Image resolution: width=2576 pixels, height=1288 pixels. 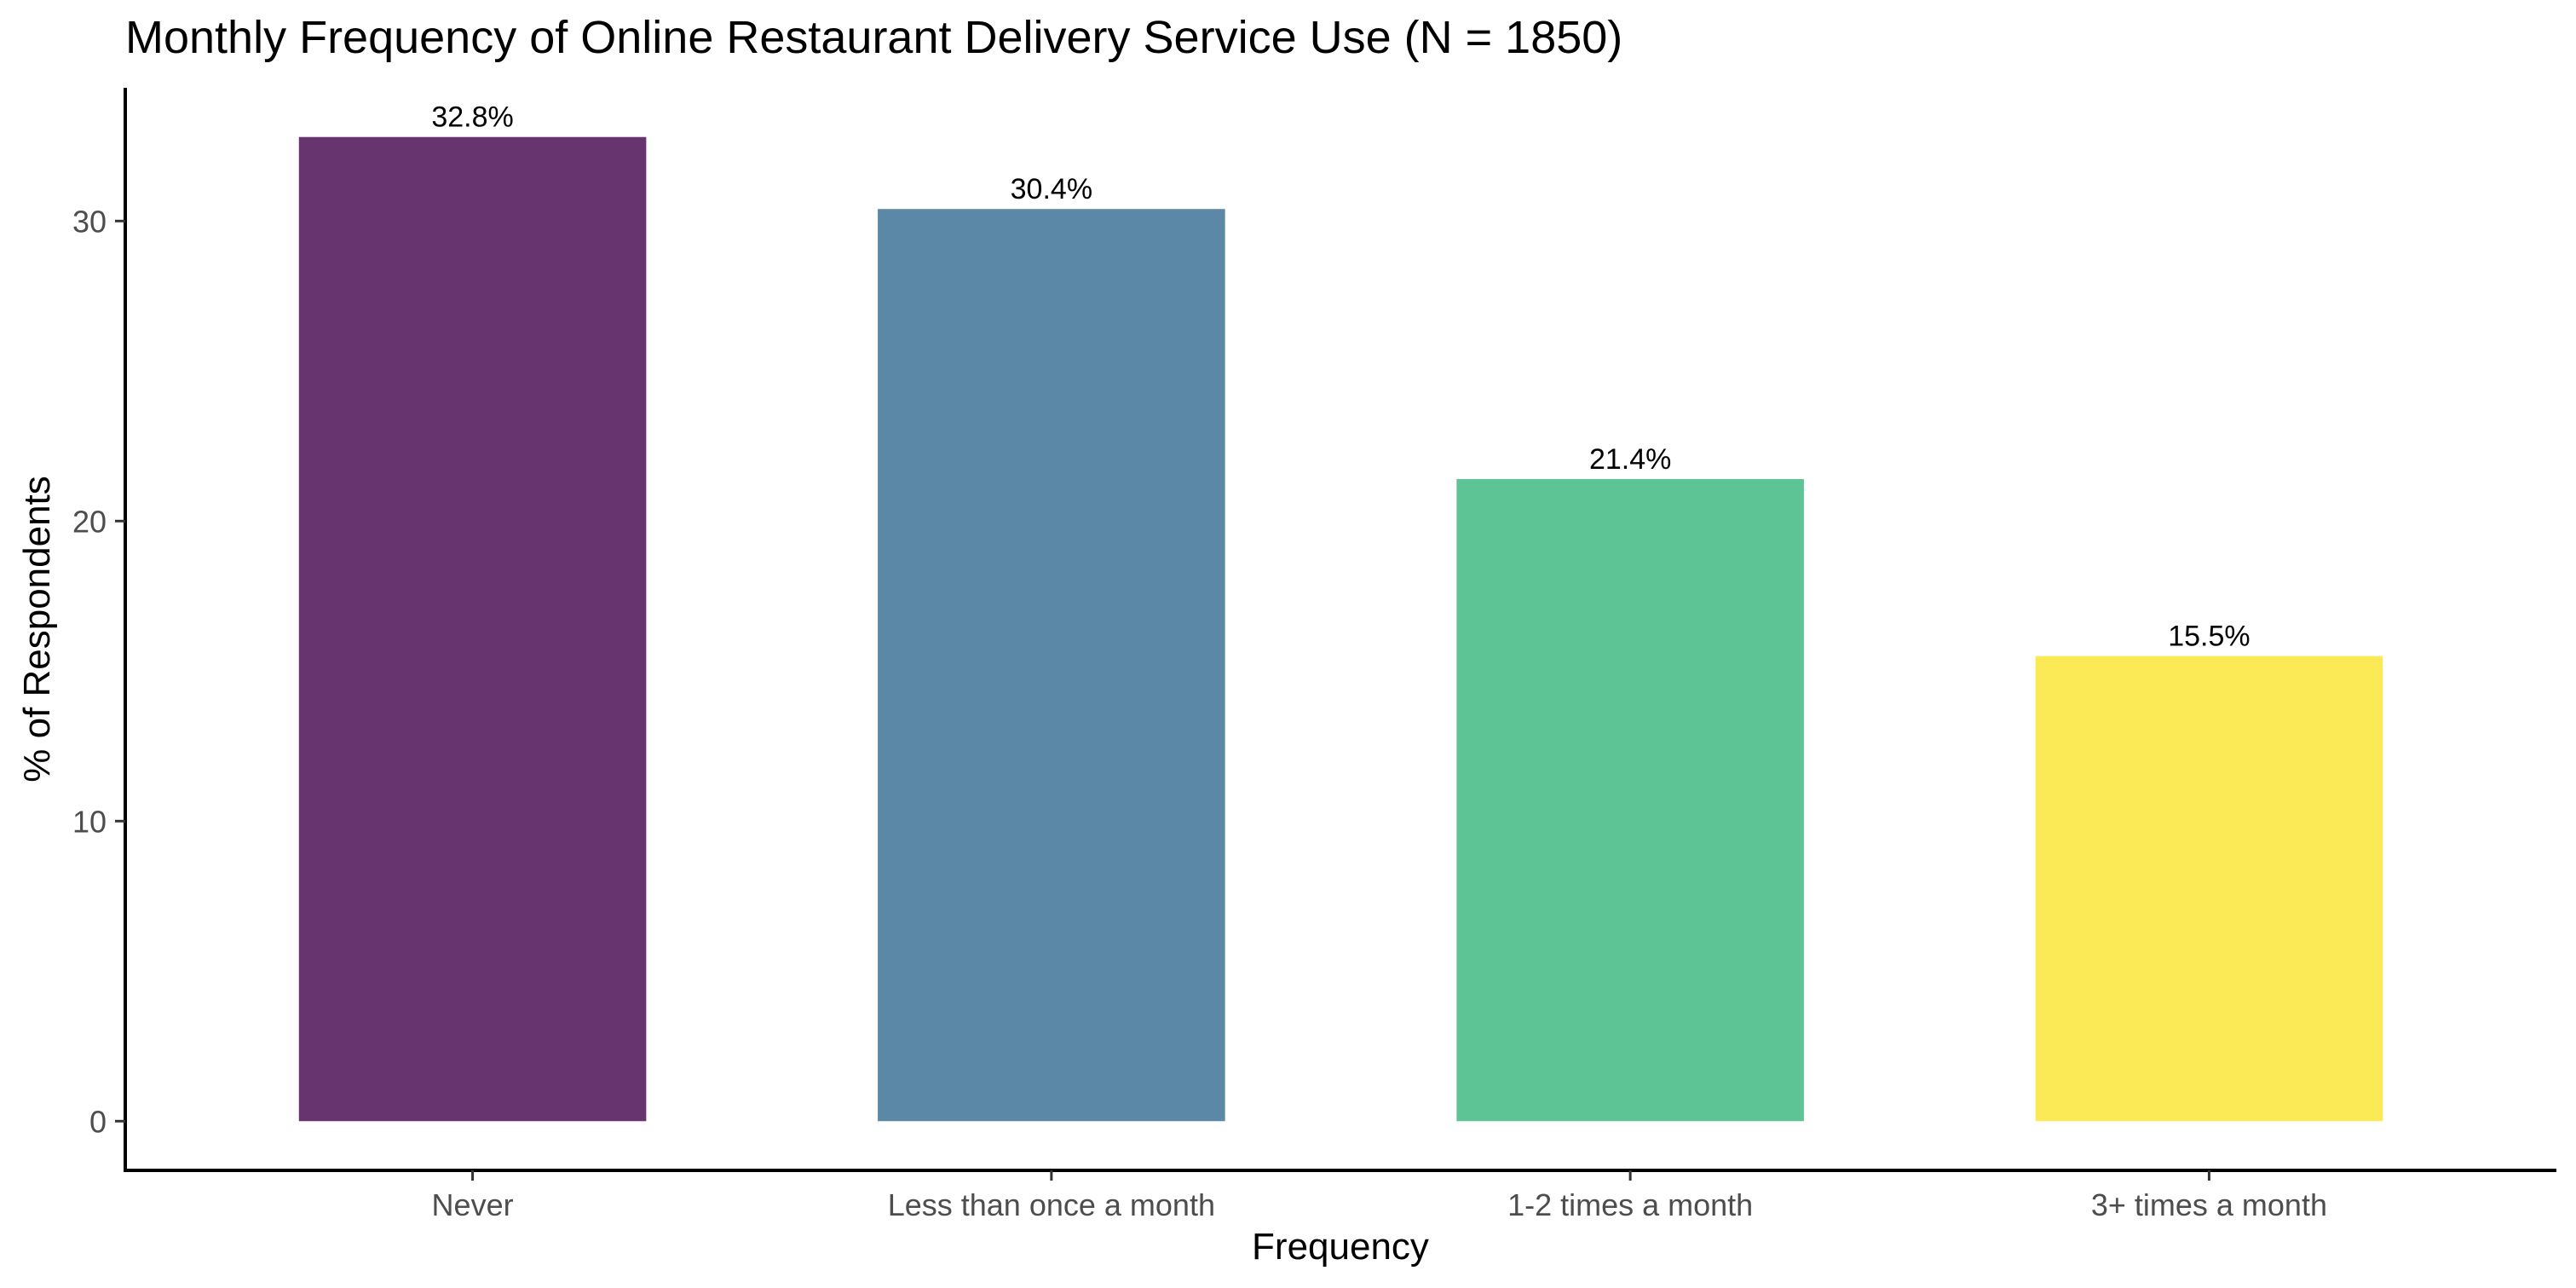 What do you see at coordinates (89, 221) in the screenshot?
I see `y-tick-label-3: 30` at bounding box center [89, 221].